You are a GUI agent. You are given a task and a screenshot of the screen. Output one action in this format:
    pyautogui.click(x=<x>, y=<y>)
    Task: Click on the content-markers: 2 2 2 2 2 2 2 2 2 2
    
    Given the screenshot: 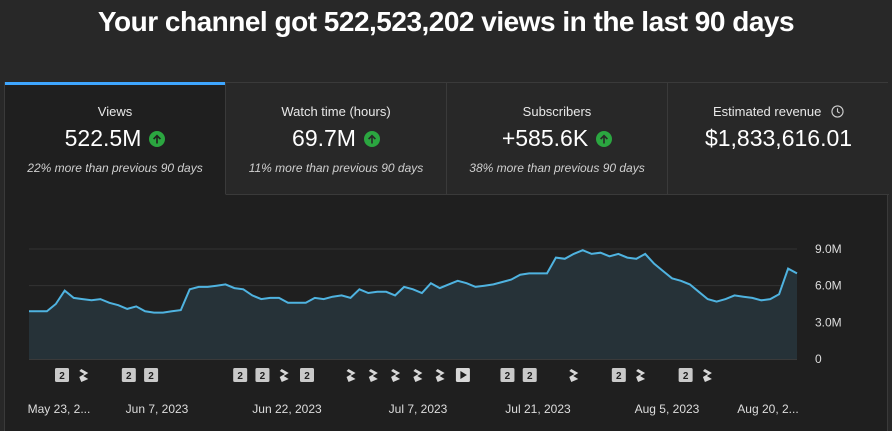 What is the action you would take?
    pyautogui.click(x=383, y=375)
    